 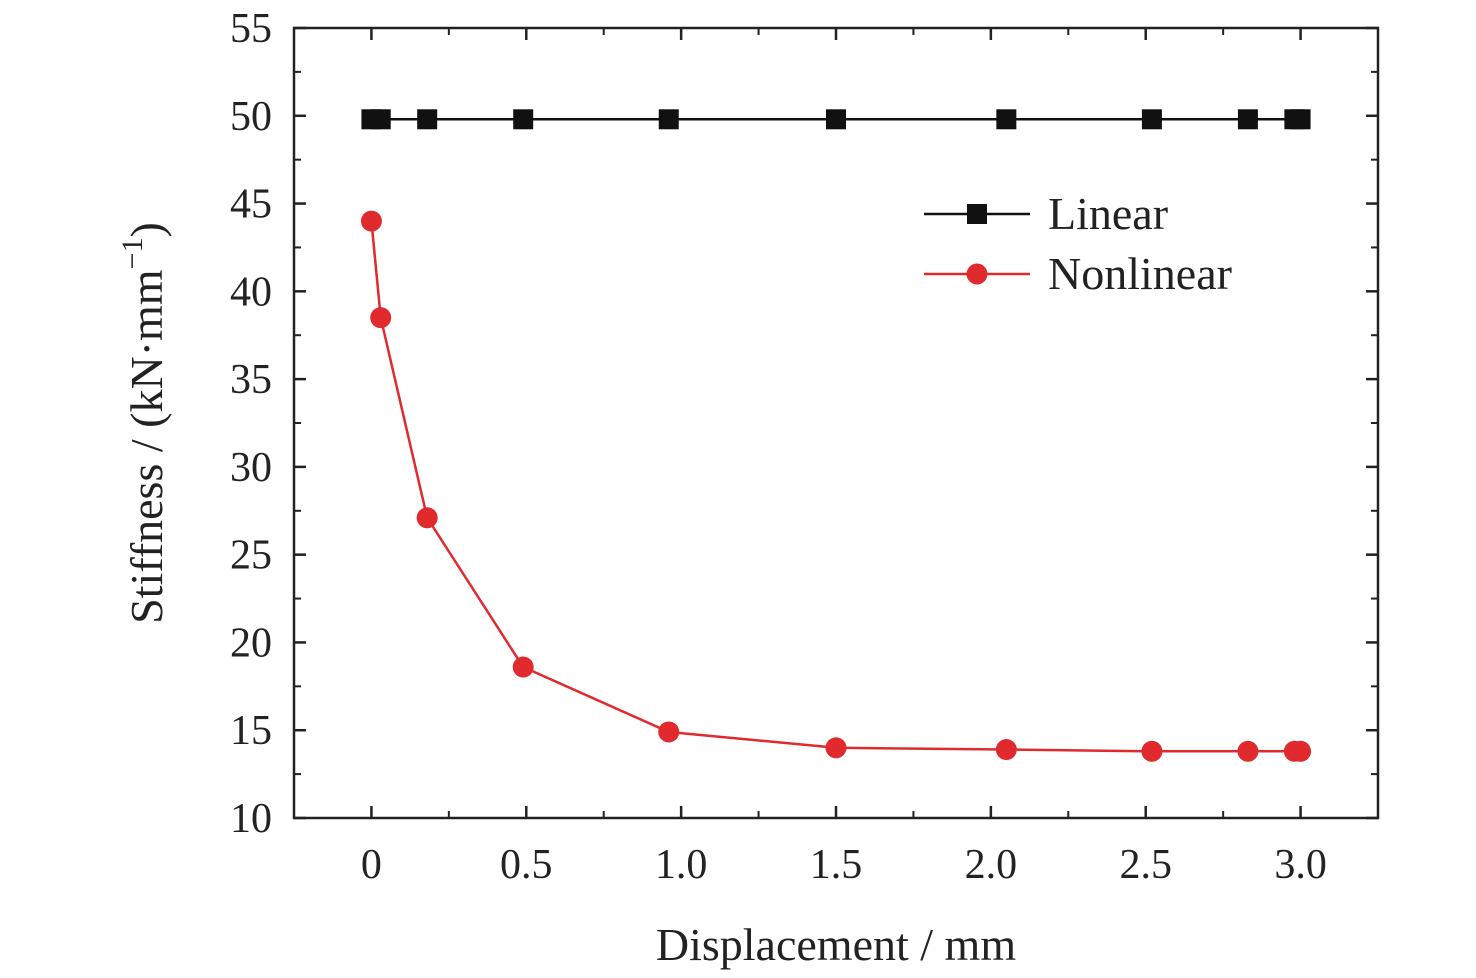 What do you see at coordinates (681, 865) in the screenshot?
I see `x-tick-label: 1.0` at bounding box center [681, 865].